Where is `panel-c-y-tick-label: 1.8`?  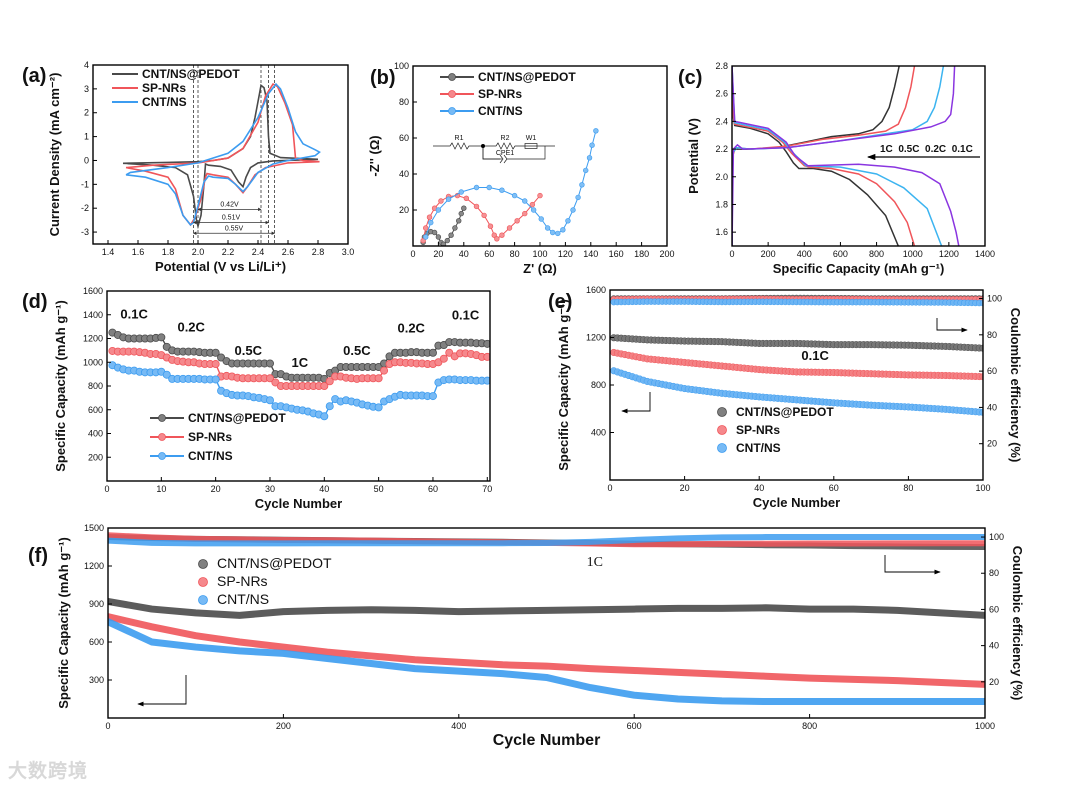 panel-c-y-tick-label: 1.8 is located at coordinates (721, 204).